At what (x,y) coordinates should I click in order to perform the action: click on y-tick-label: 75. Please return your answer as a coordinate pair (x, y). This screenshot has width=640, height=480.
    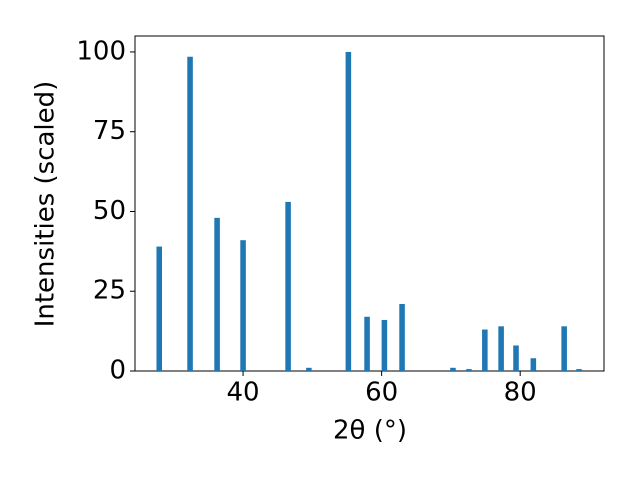
    Looking at the image, I should click on (109, 131).